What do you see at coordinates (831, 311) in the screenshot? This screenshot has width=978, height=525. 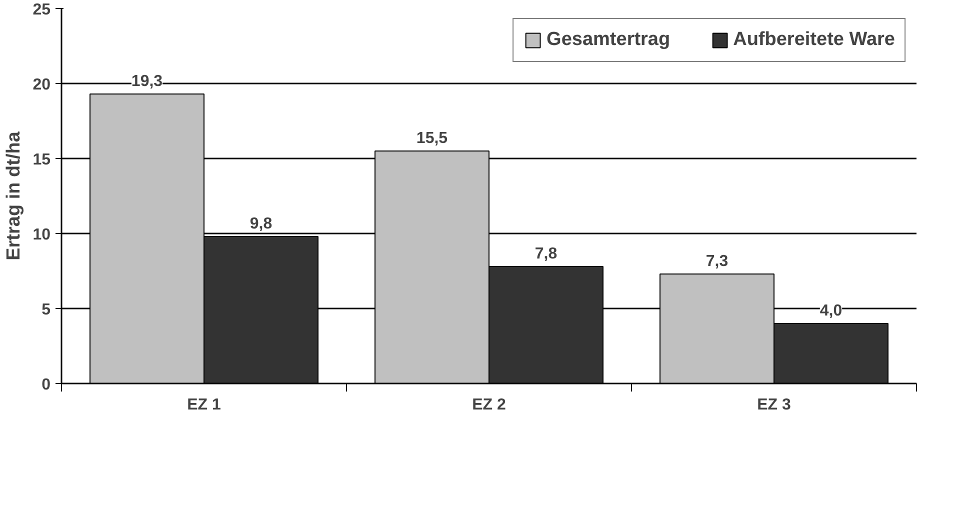 I see `data-label: 4,0` at bounding box center [831, 311].